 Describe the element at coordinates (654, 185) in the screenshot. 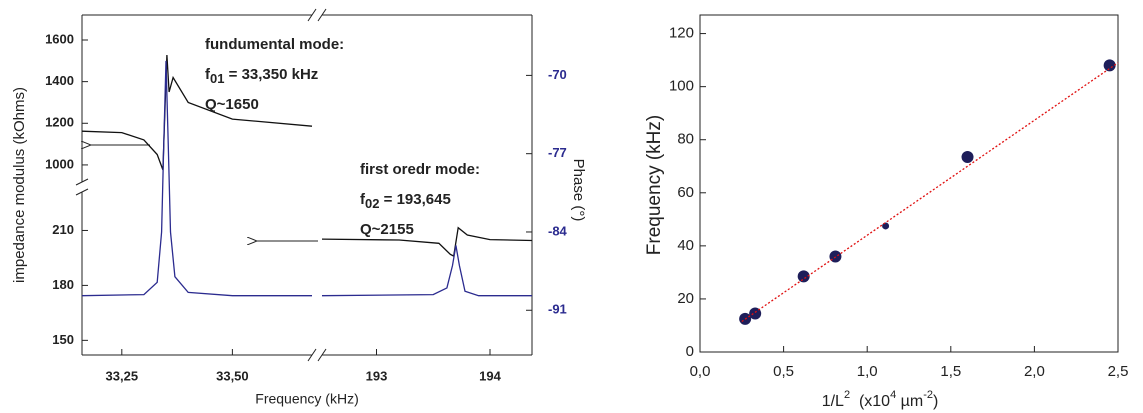

I see `y-axis-label: Frequency (kHz)` at that location.